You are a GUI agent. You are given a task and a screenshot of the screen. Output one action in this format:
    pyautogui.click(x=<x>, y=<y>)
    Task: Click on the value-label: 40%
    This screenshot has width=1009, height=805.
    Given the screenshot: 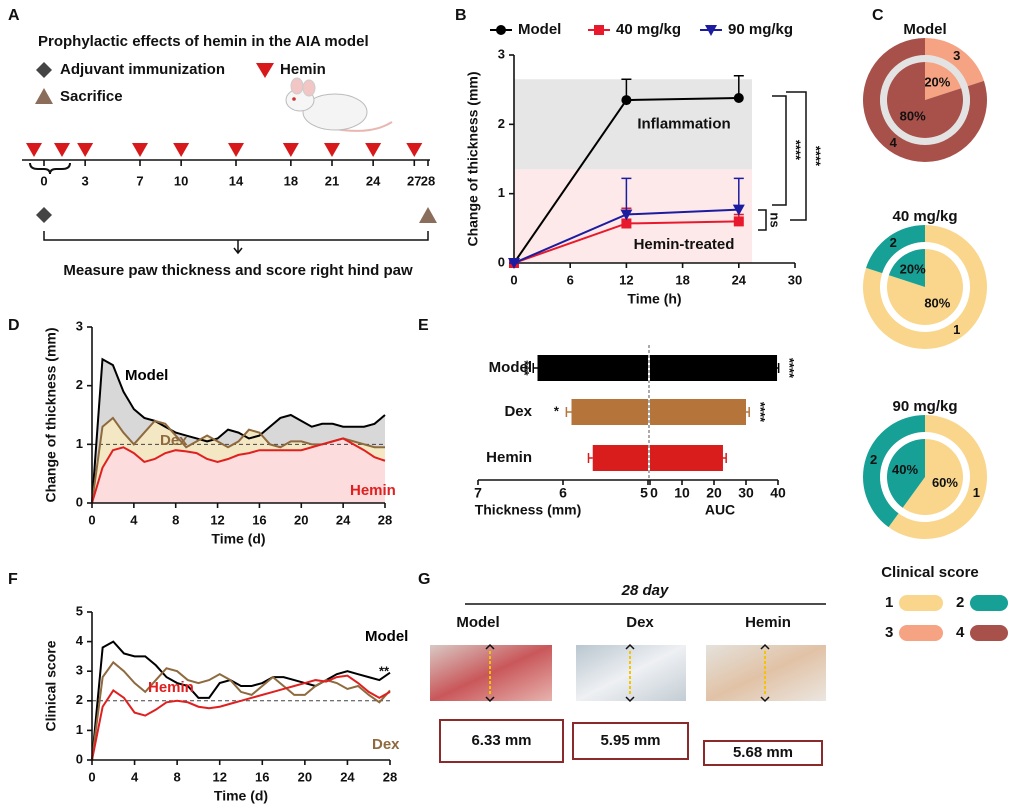 What is the action you would take?
    pyautogui.click(x=905, y=469)
    